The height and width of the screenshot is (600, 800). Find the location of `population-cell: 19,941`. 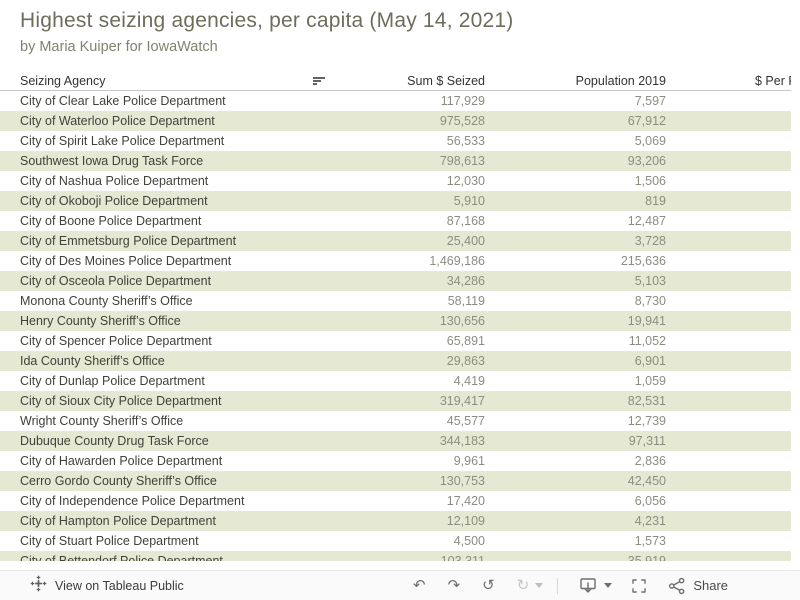

population-cell: 19,941 is located at coordinates (646, 321).